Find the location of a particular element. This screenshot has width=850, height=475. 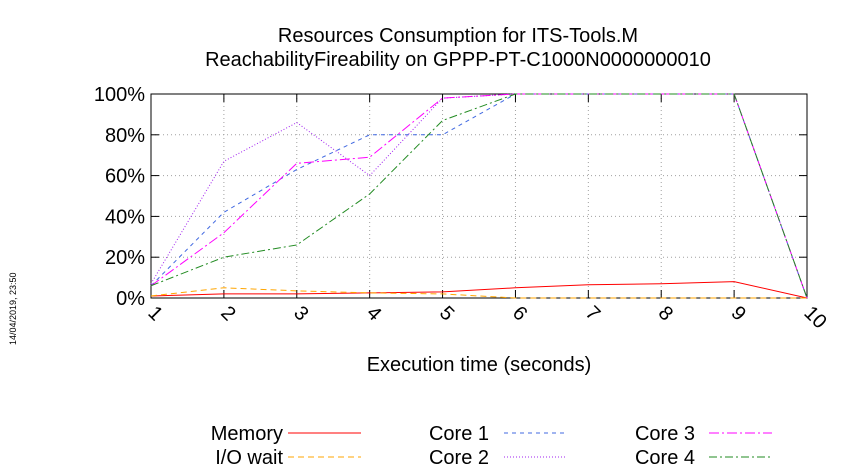

legend-label: Core 3 is located at coordinates (665, 434).